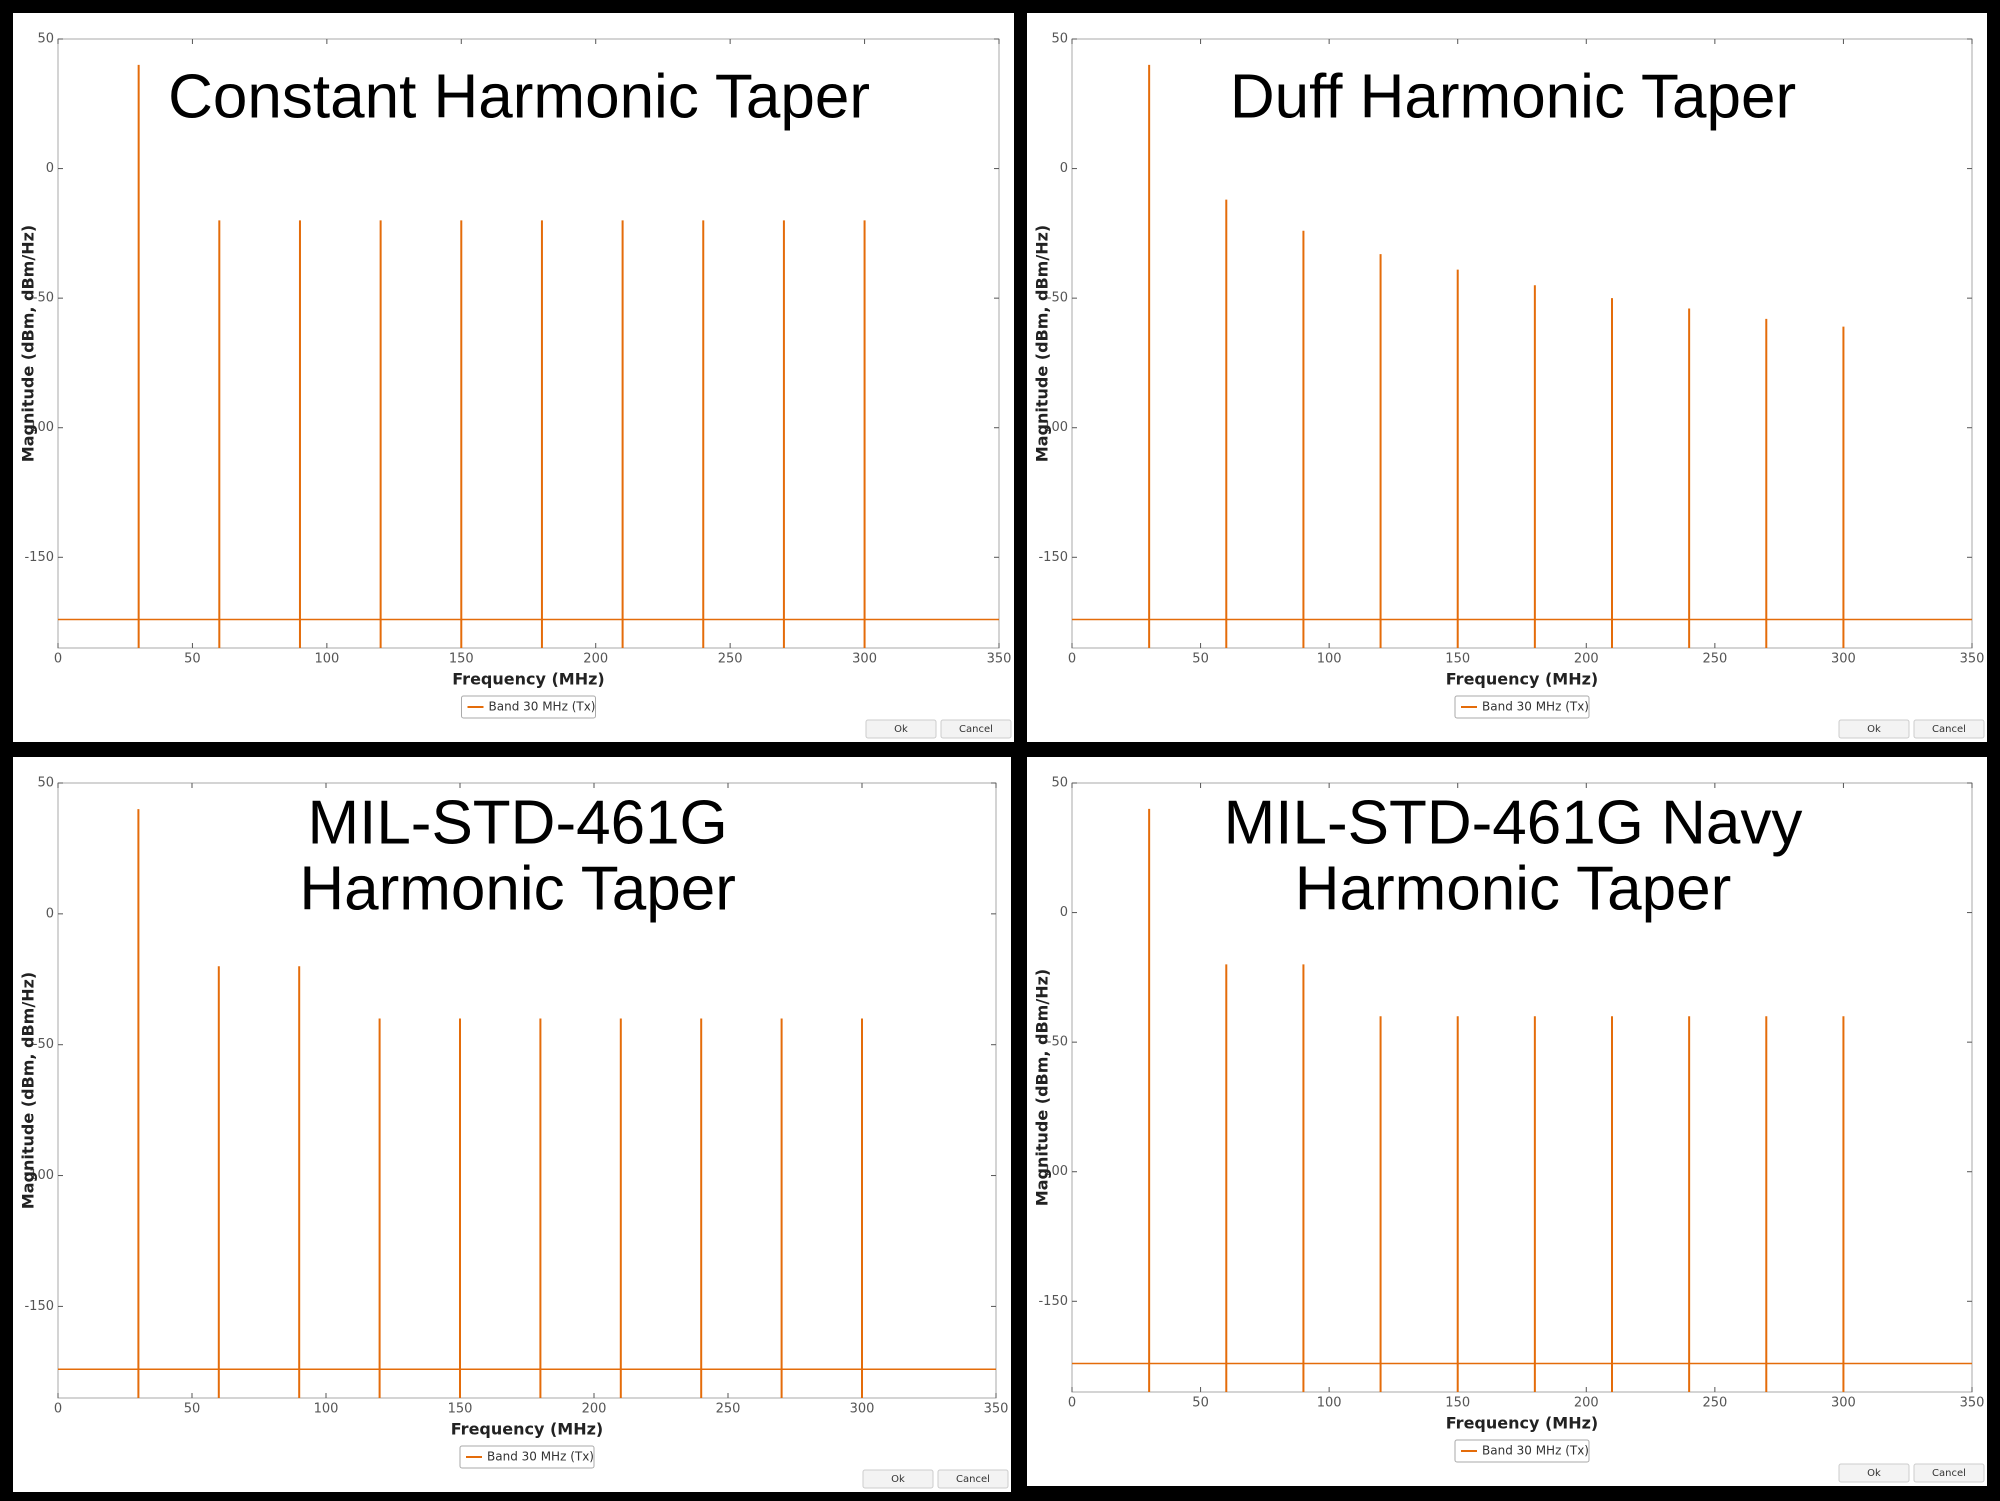 This screenshot has height=1501, width=2000. I want to click on chart-title: Constant Harmonic Taper, so click(519, 96).